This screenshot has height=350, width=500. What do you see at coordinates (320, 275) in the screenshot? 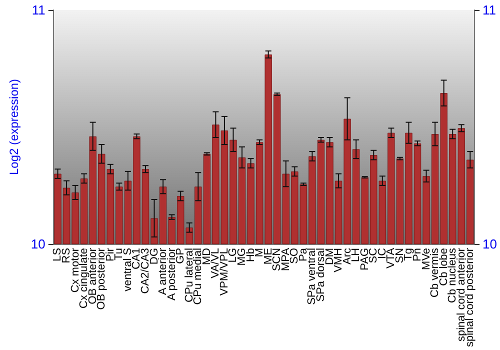
I see `x-tick-label: SPa dorsal` at bounding box center [320, 275].